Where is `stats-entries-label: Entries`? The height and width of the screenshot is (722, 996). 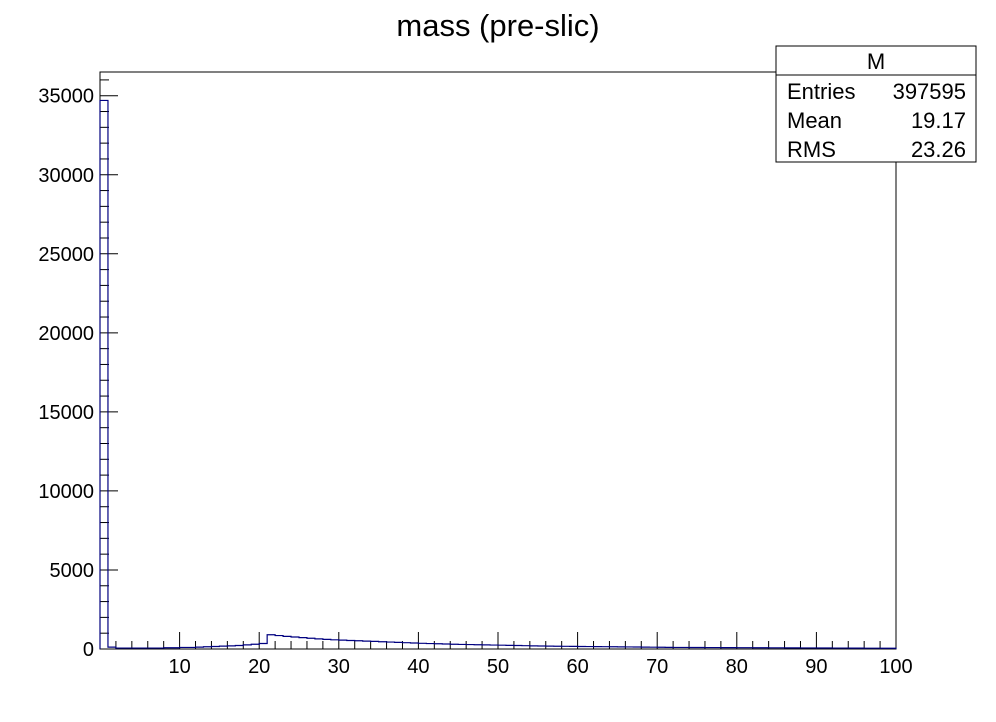
stats-entries-label: Entries is located at coordinates (821, 91).